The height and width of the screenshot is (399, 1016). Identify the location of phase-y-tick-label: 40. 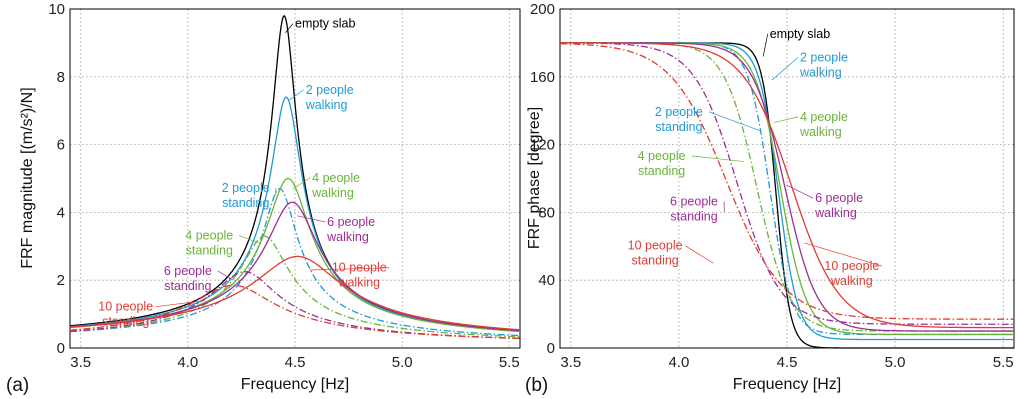
(546, 280).